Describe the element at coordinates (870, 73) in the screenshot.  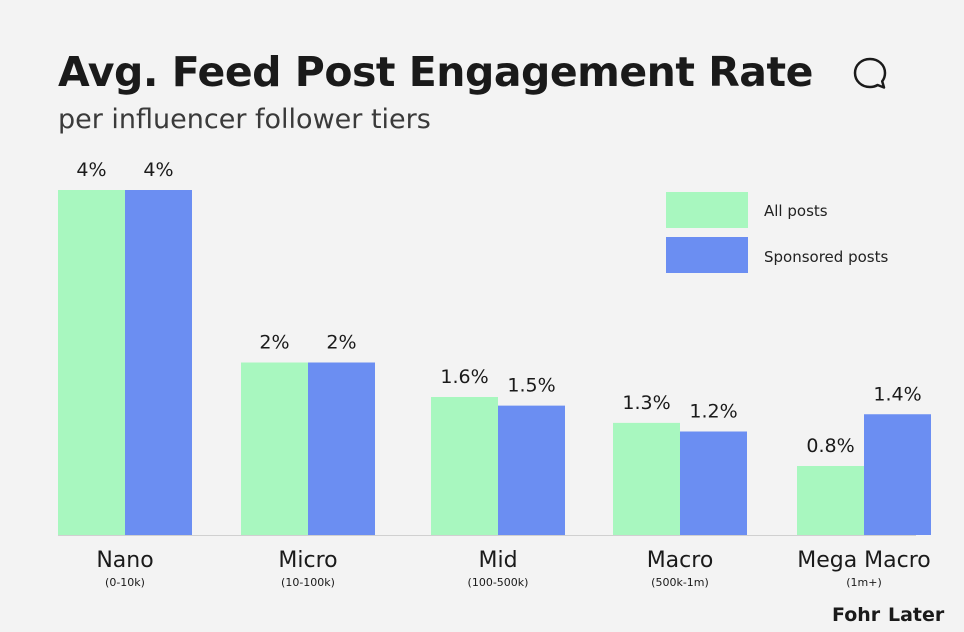
I see `chat-bubble-icon` at that location.